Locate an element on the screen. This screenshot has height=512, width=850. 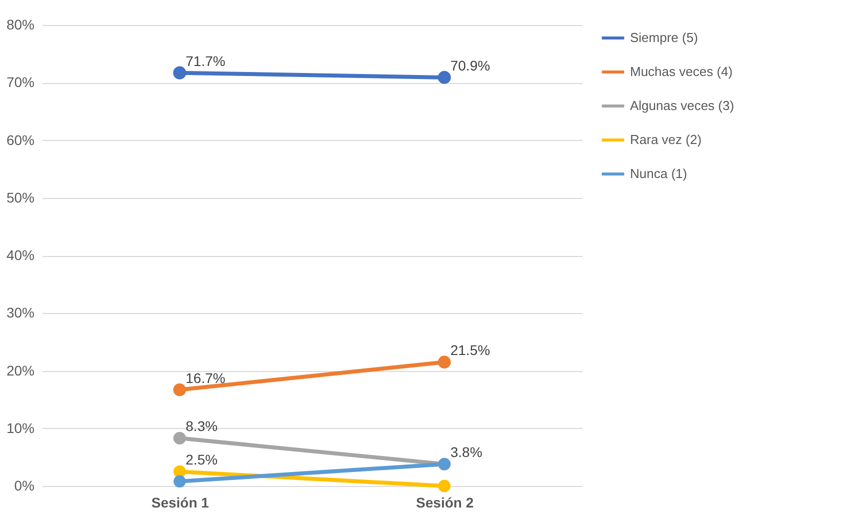
data-label: 70.9% is located at coordinates (470, 65).